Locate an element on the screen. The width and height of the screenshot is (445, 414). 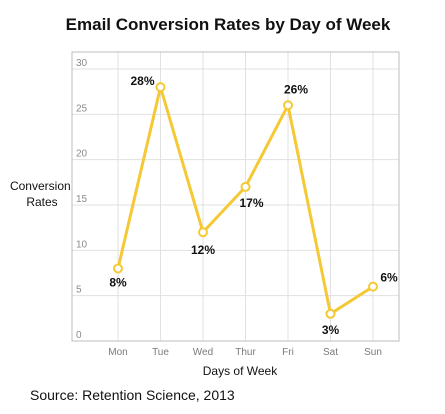
x-tick-label: Sun is located at coordinates (373, 352).